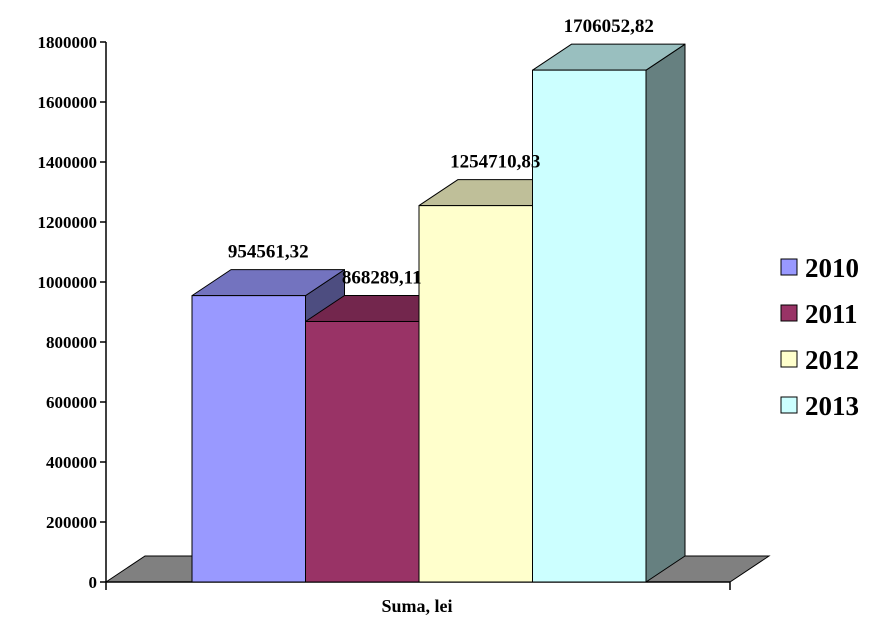 The image size is (875, 624). I want to click on legend-swatch-2010, so click(789, 267).